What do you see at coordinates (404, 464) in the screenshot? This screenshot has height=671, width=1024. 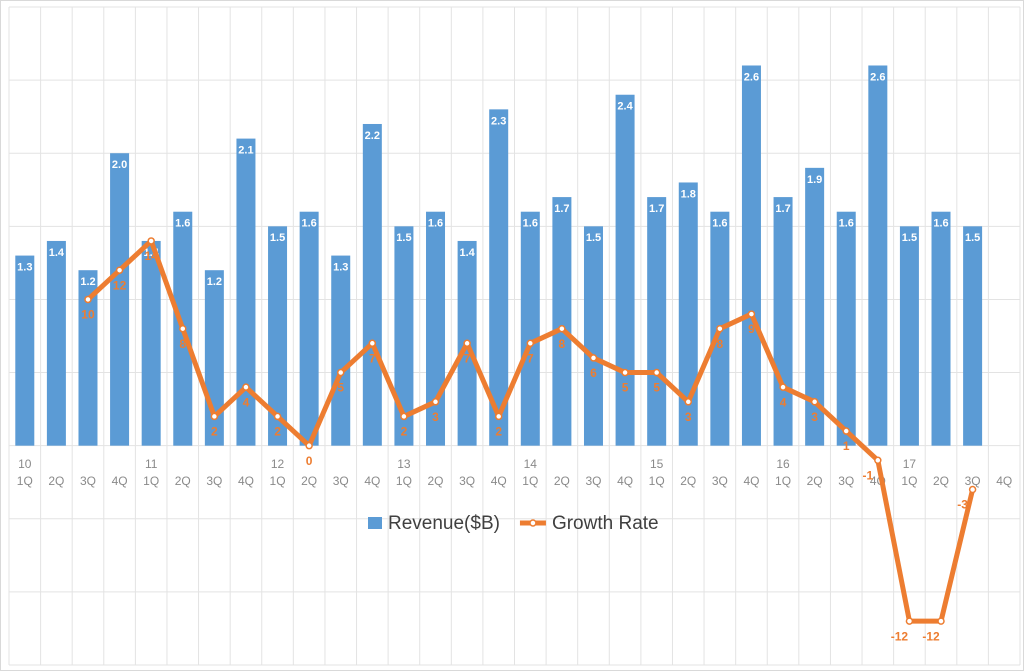 I see `x-group-label: 13` at bounding box center [404, 464].